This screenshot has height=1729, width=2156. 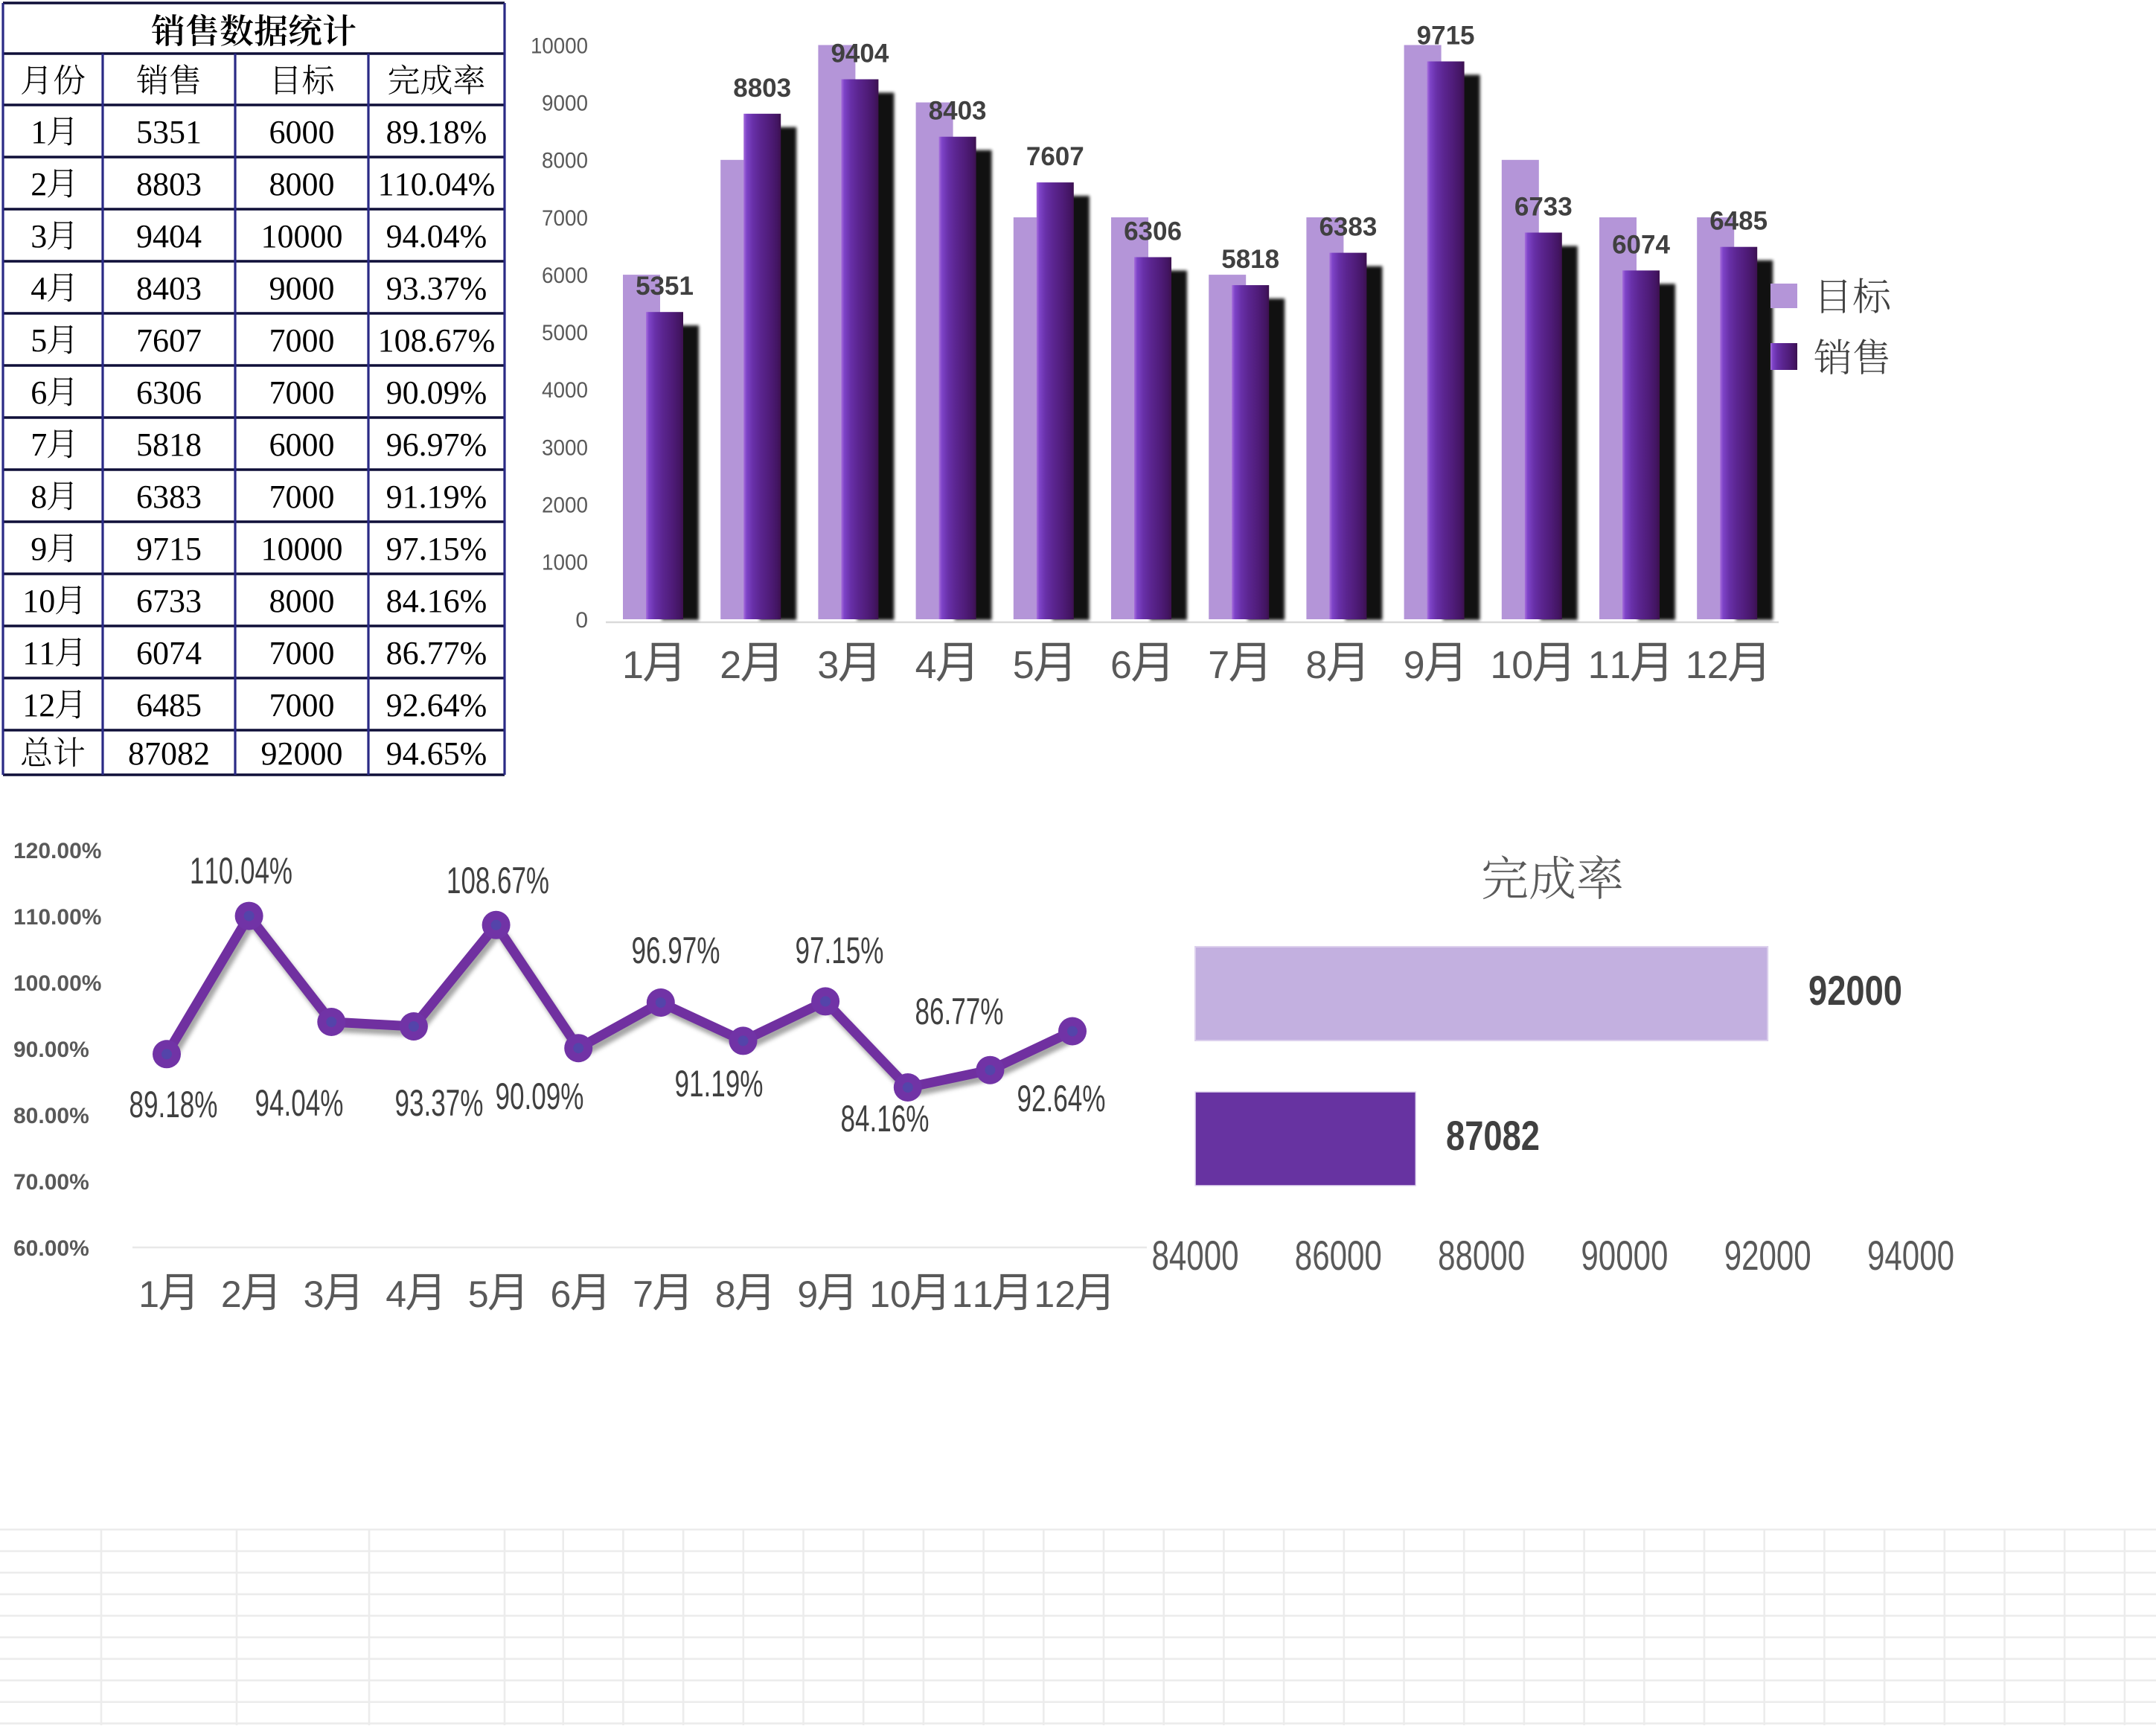 What do you see at coordinates (436, 705) in the screenshot?
I see `svg-text: 92.64%` at bounding box center [436, 705].